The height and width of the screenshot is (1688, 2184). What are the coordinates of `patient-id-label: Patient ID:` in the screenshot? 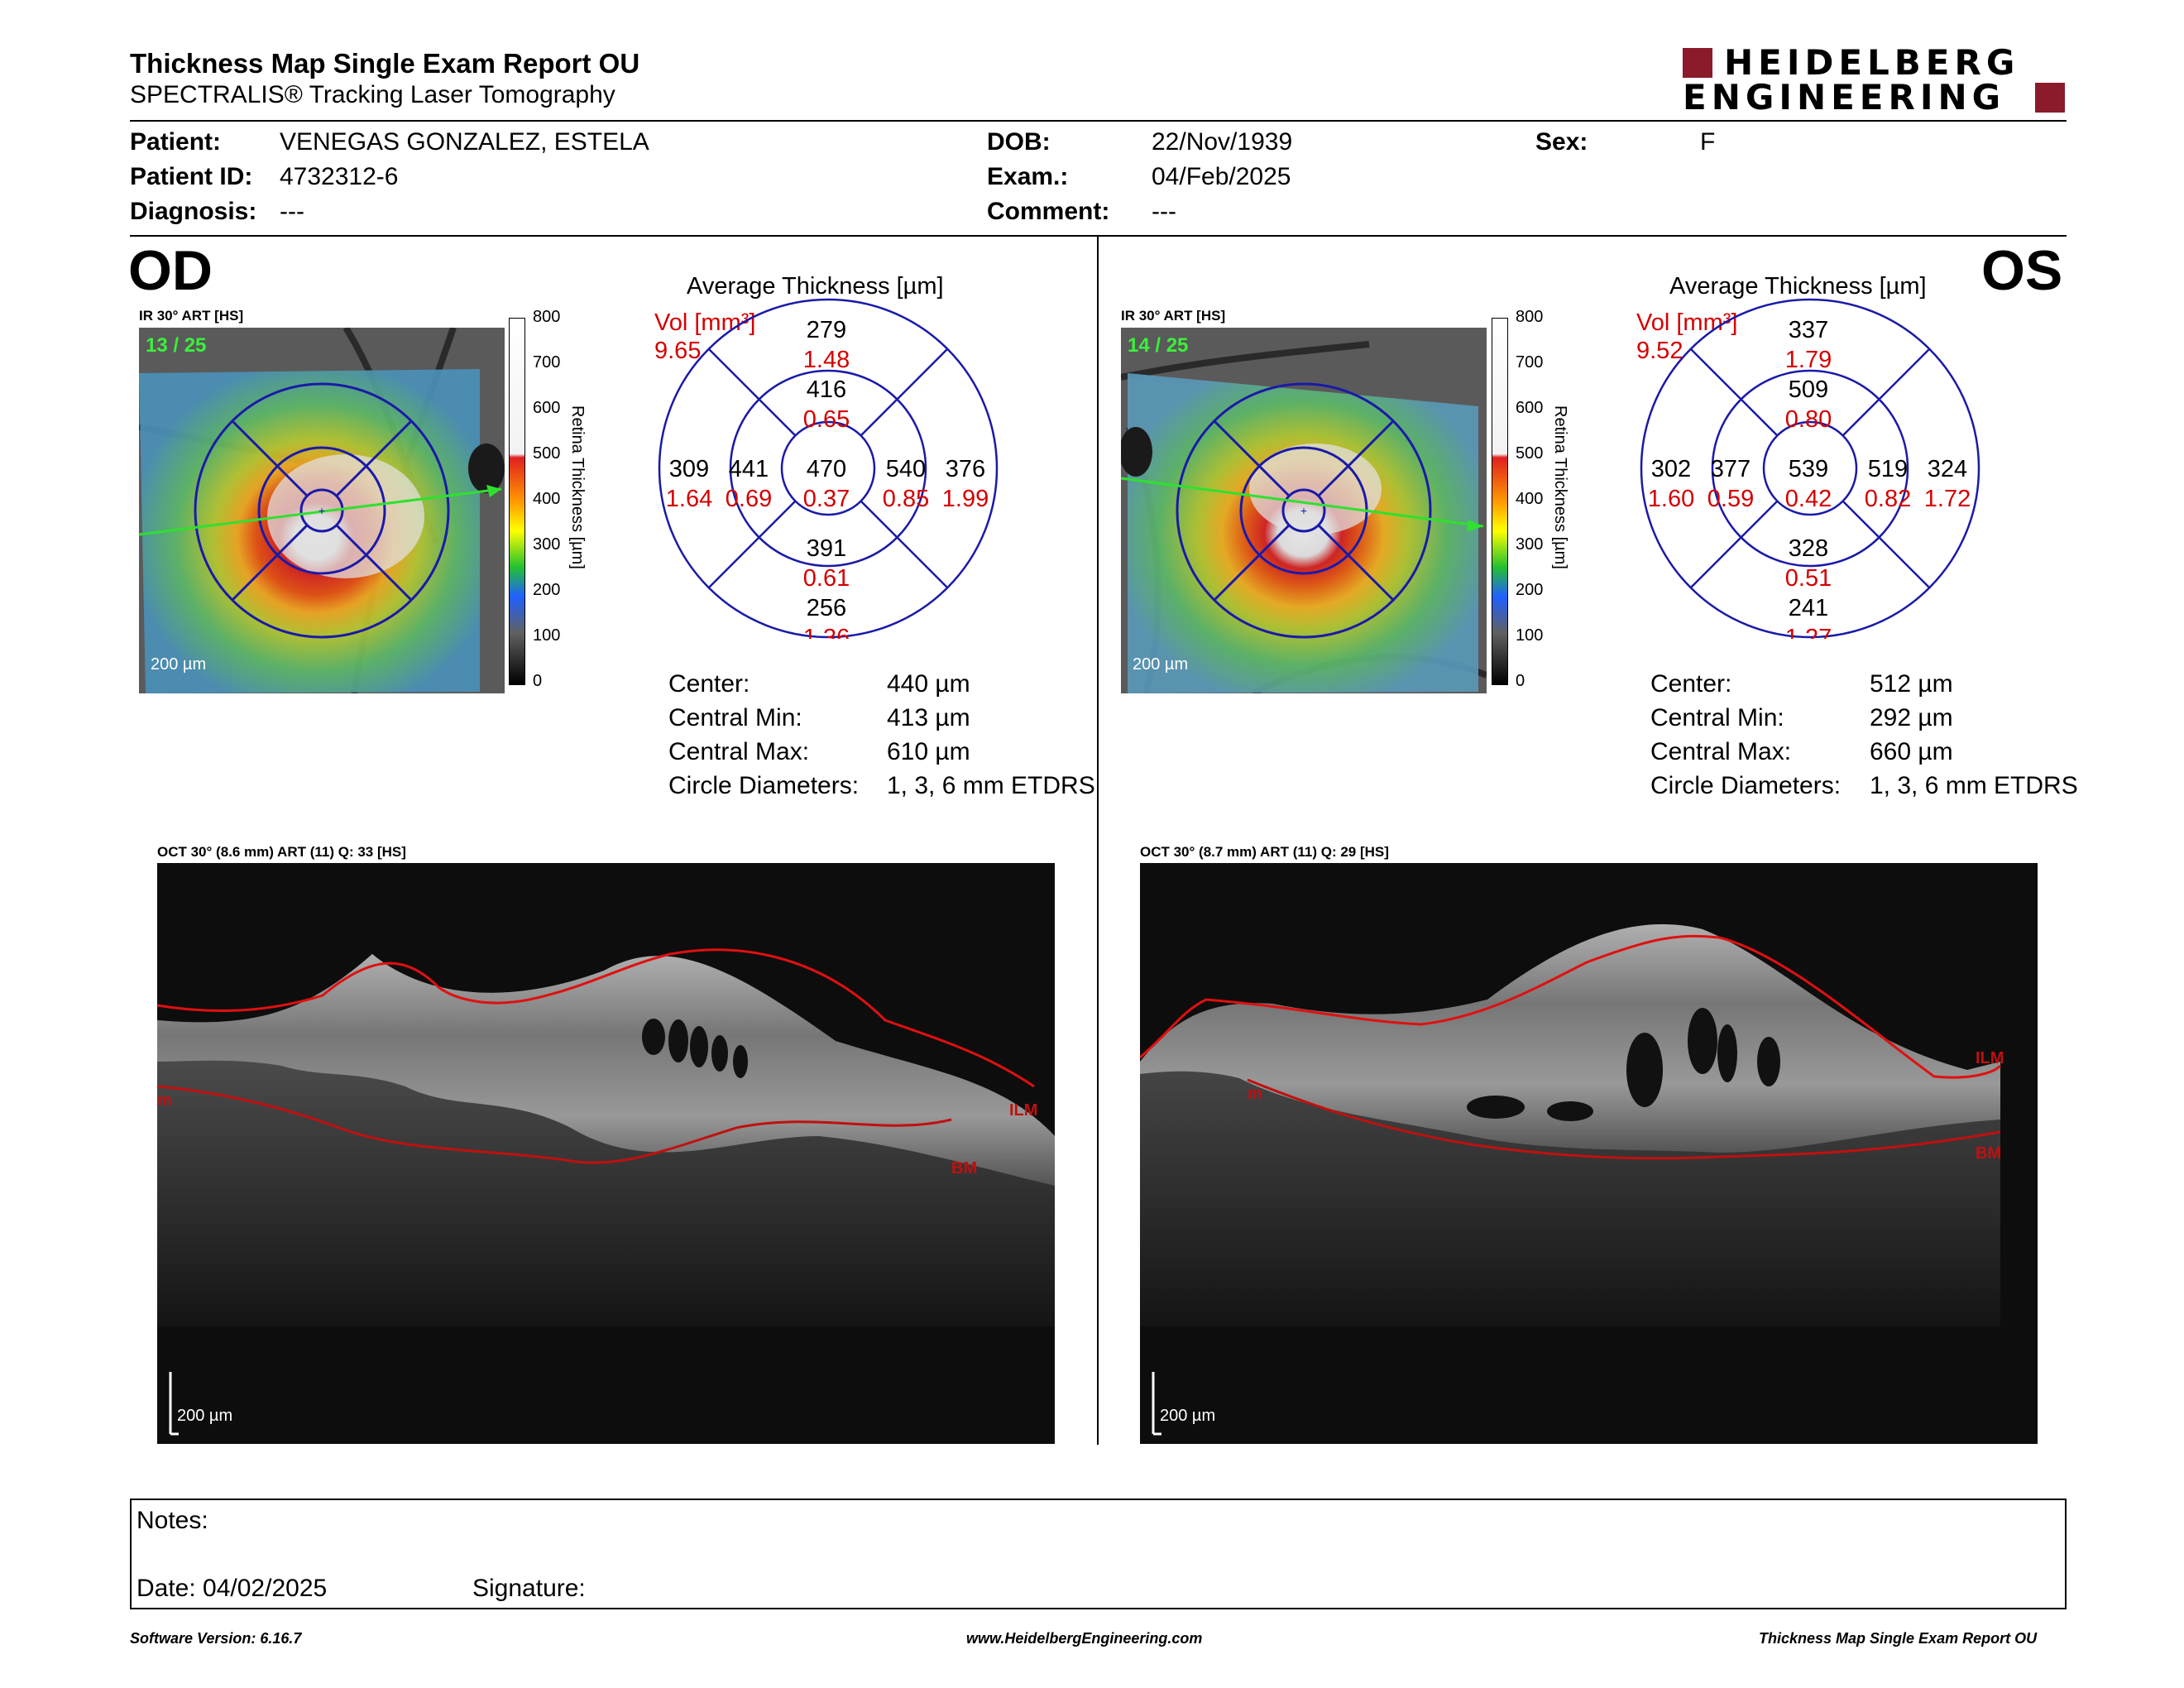 It's located at (191, 176).